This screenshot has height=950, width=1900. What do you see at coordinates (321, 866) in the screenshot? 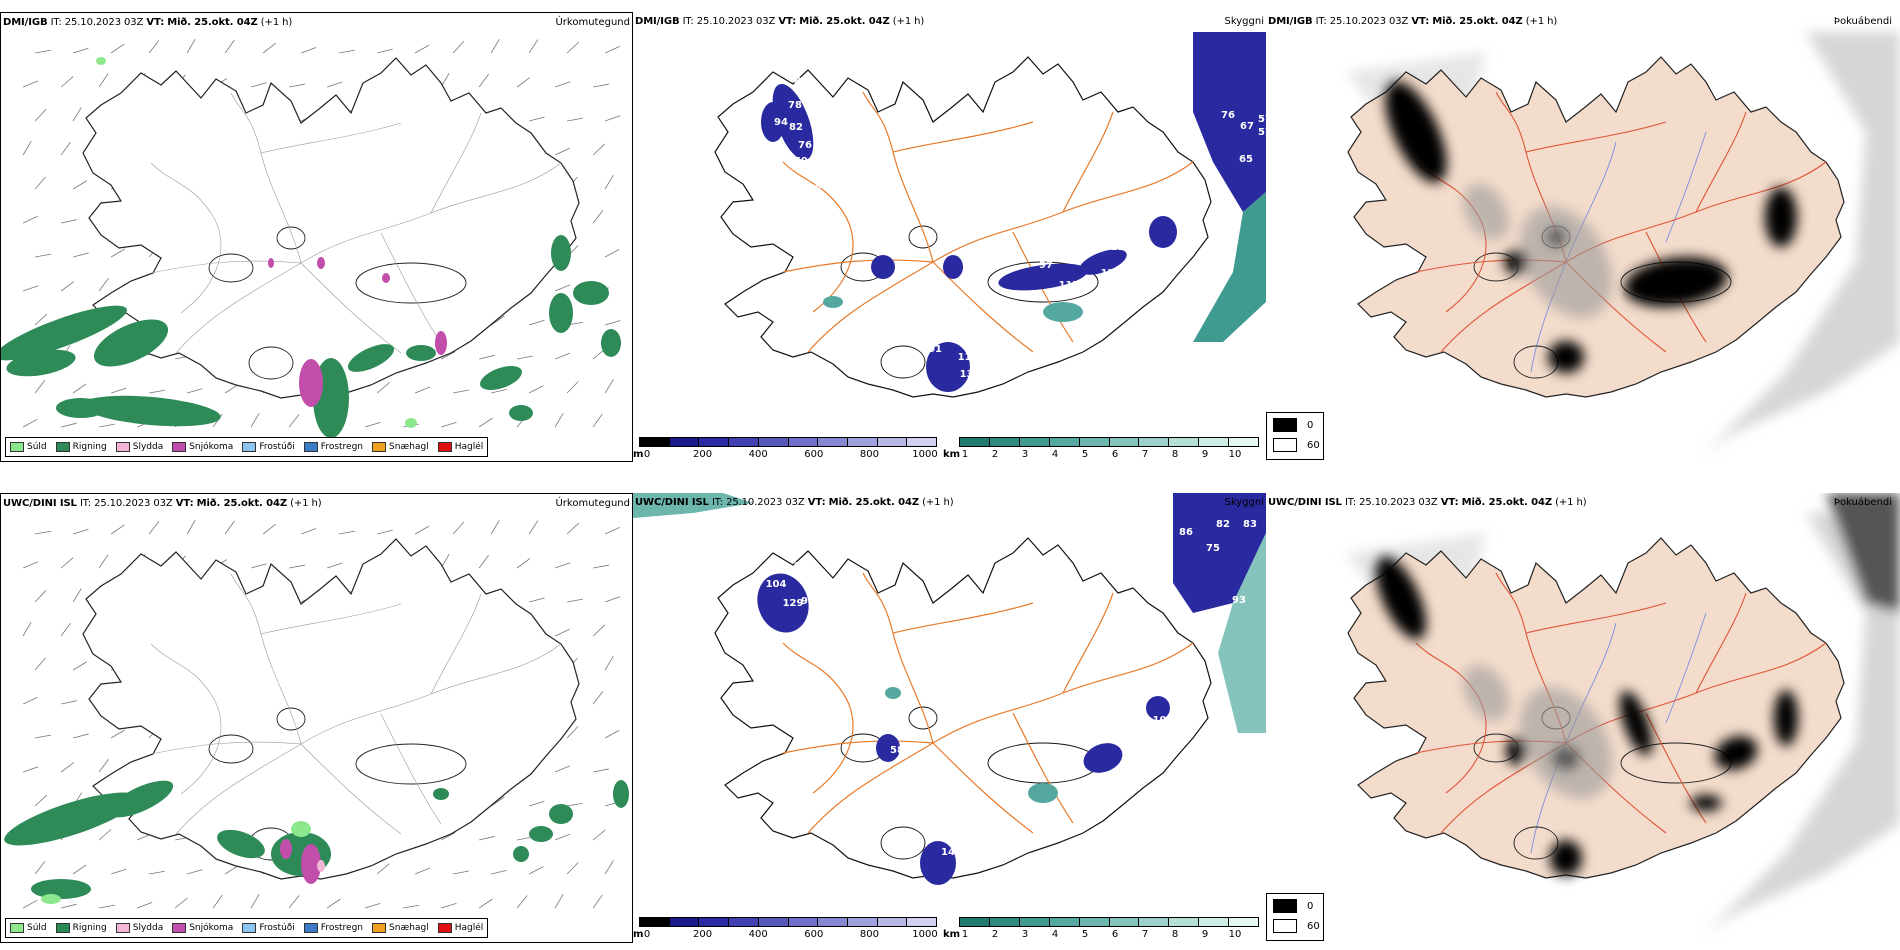
I see `sleet-area` at bounding box center [321, 866].